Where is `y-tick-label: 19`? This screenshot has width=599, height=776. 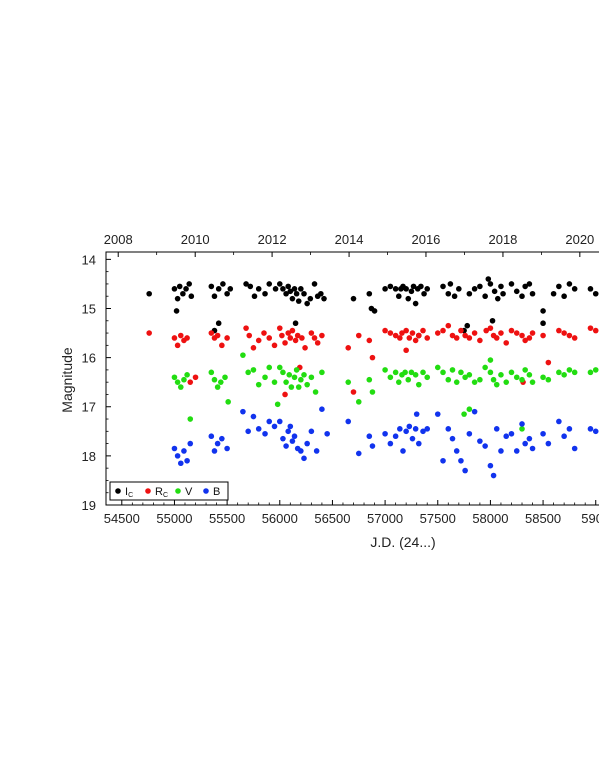 y-tick-label: 19 is located at coordinates (89, 505).